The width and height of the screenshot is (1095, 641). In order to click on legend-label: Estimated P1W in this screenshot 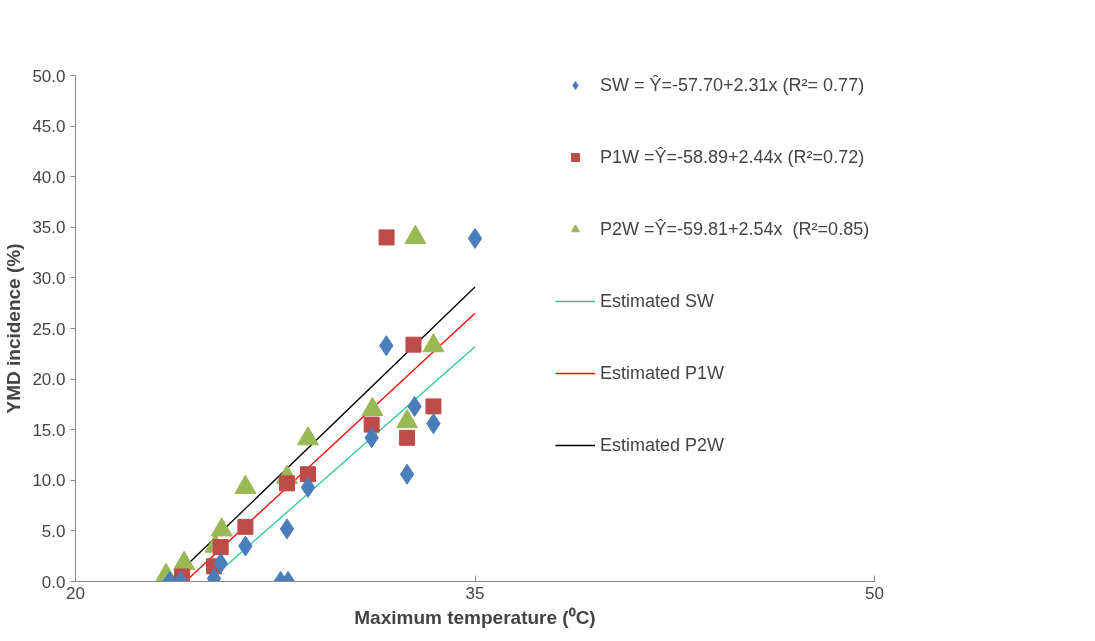, I will do `click(663, 373)`.